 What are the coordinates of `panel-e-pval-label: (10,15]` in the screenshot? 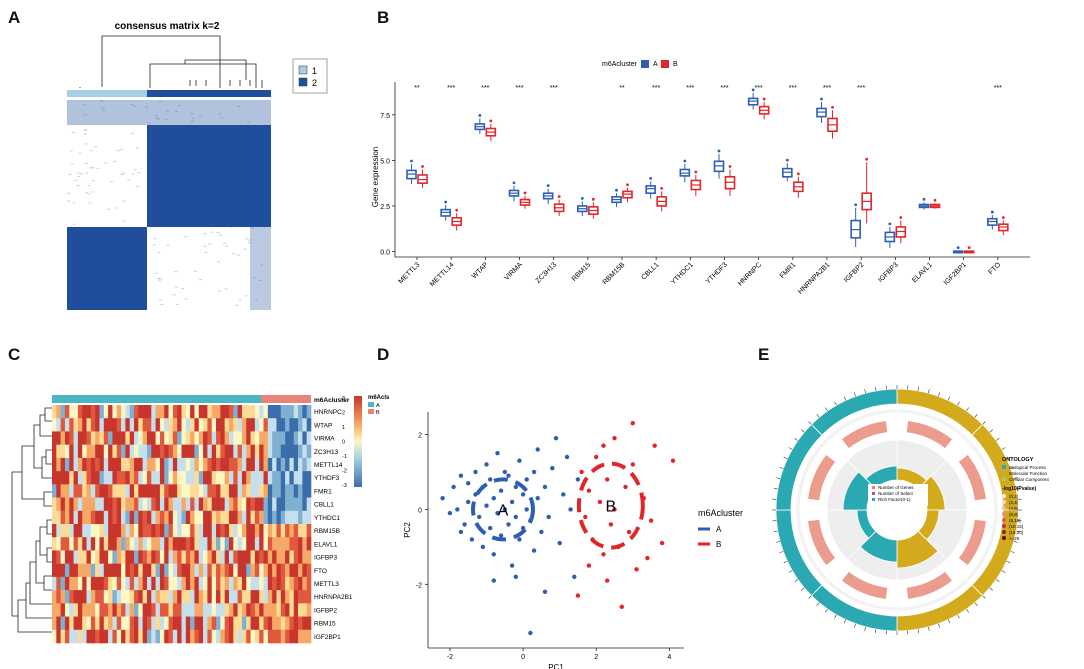 It's located at (1016, 526).